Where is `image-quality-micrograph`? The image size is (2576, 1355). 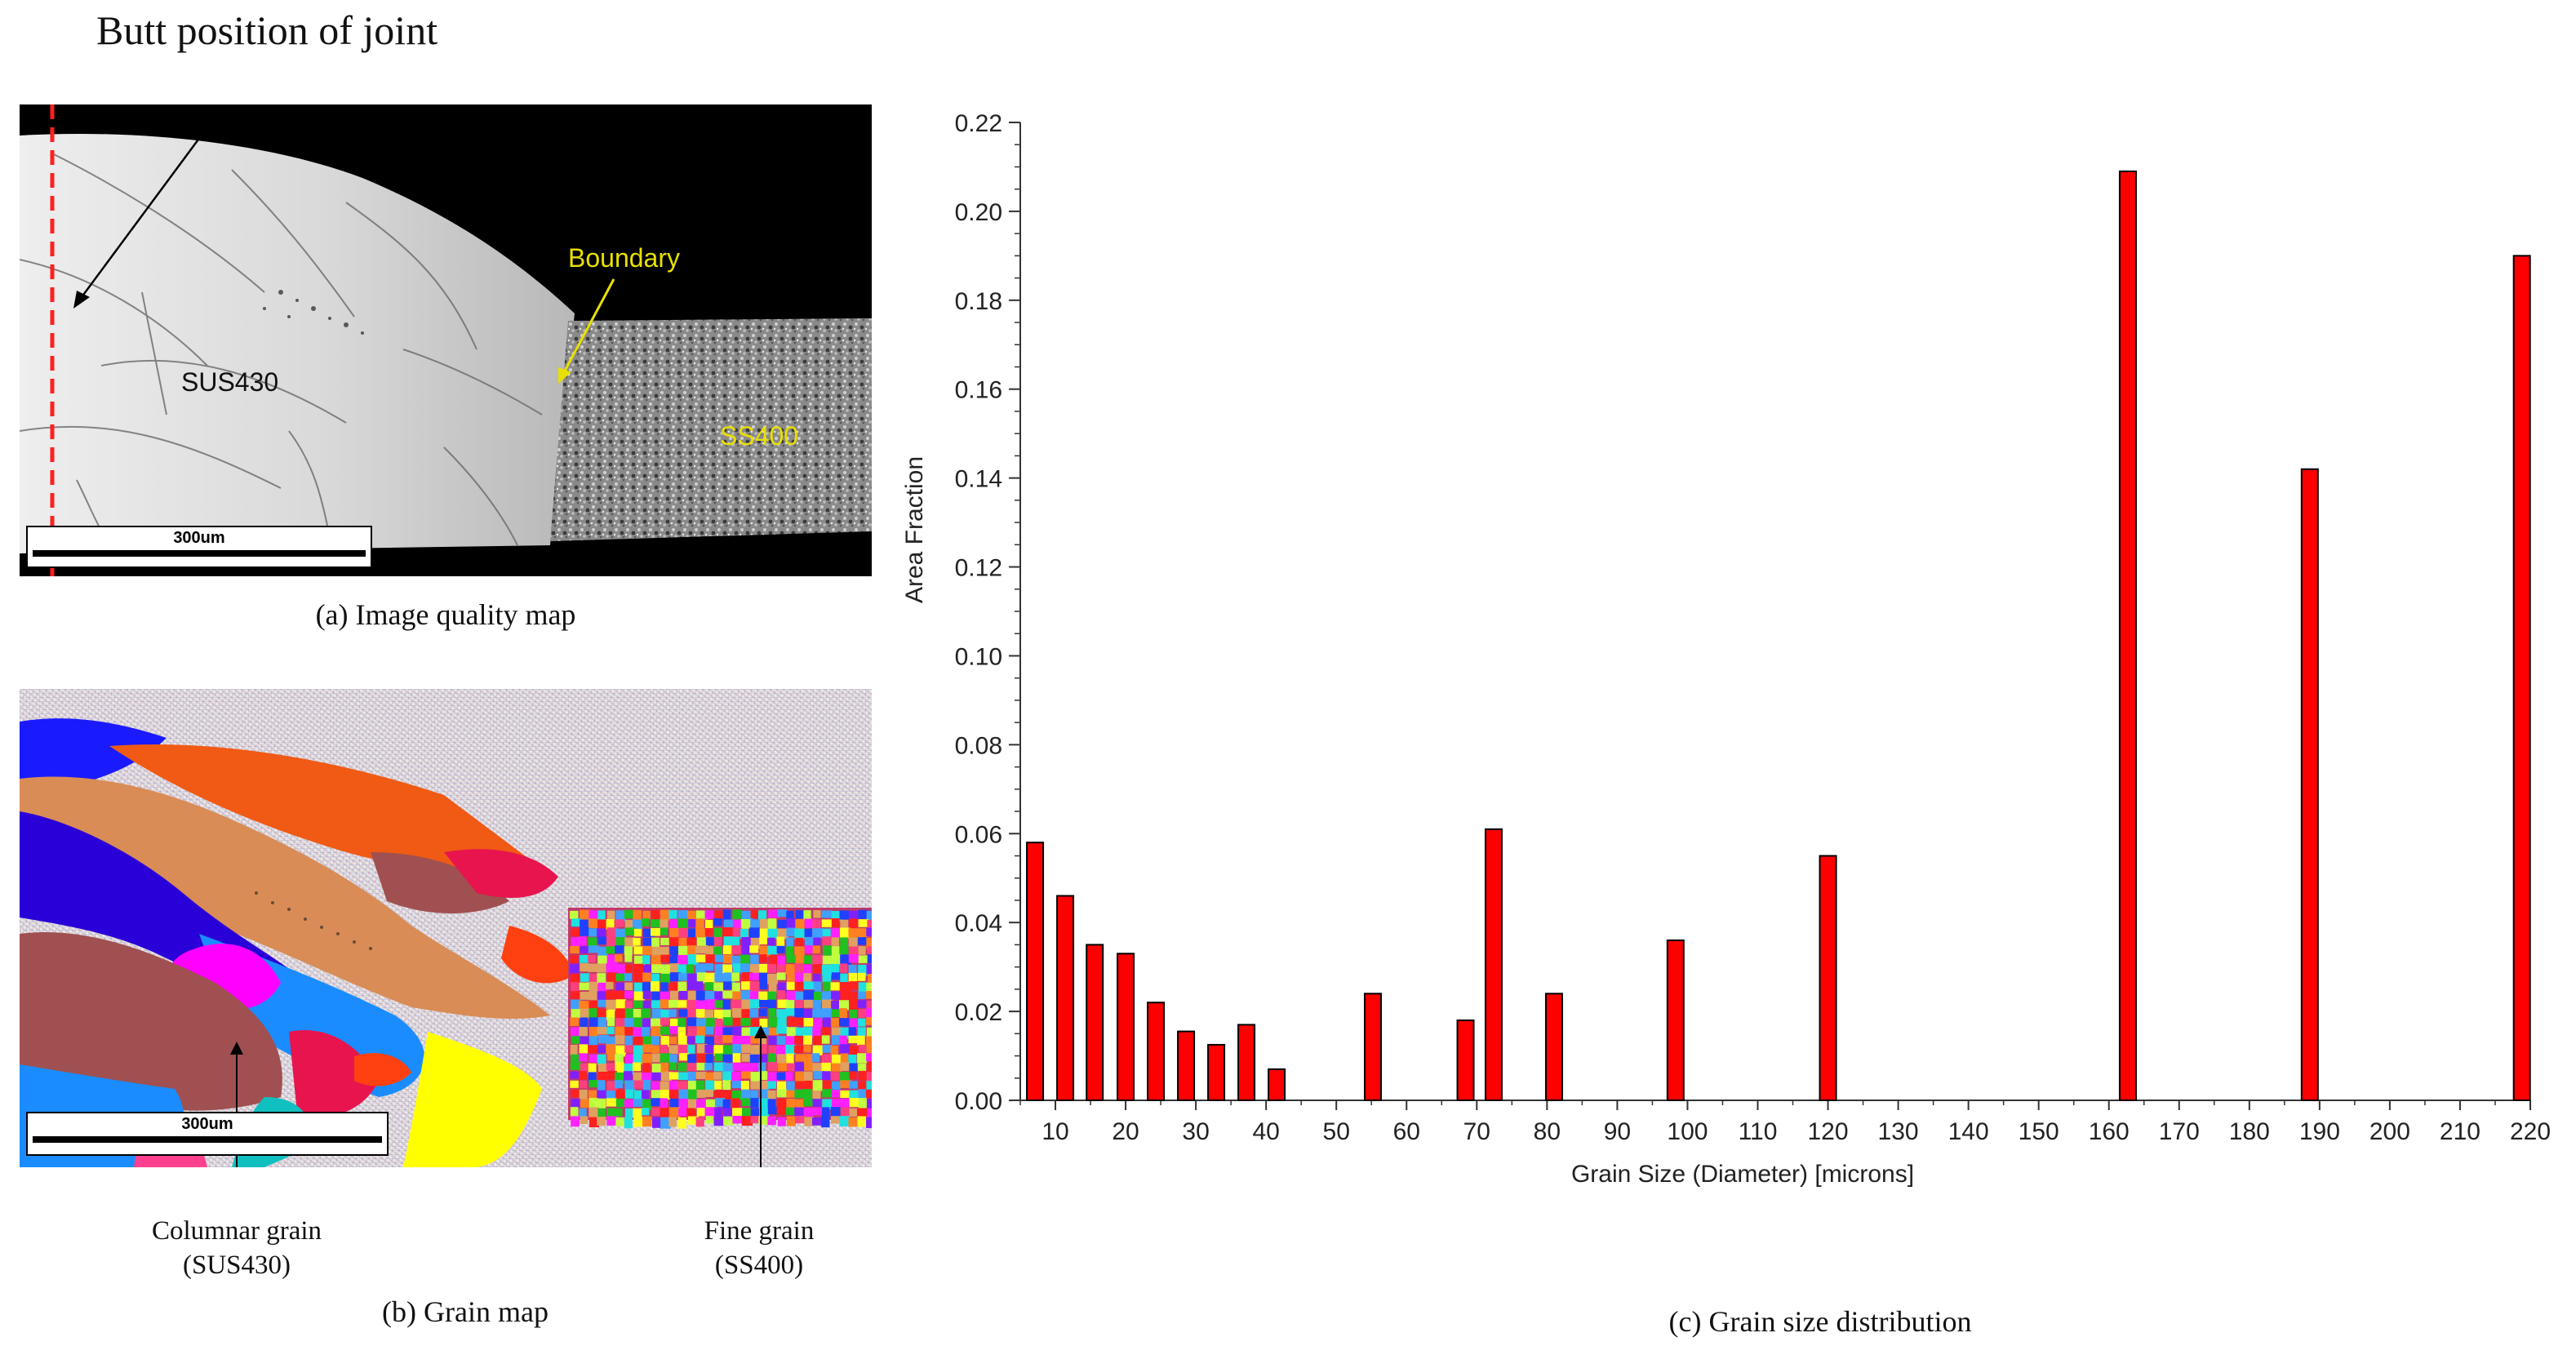 image-quality-micrograph is located at coordinates (446, 340).